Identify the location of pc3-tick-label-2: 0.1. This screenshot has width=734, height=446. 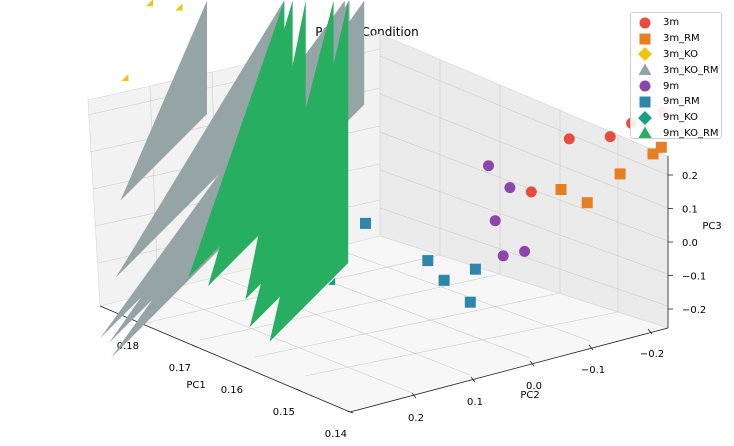
(690, 210).